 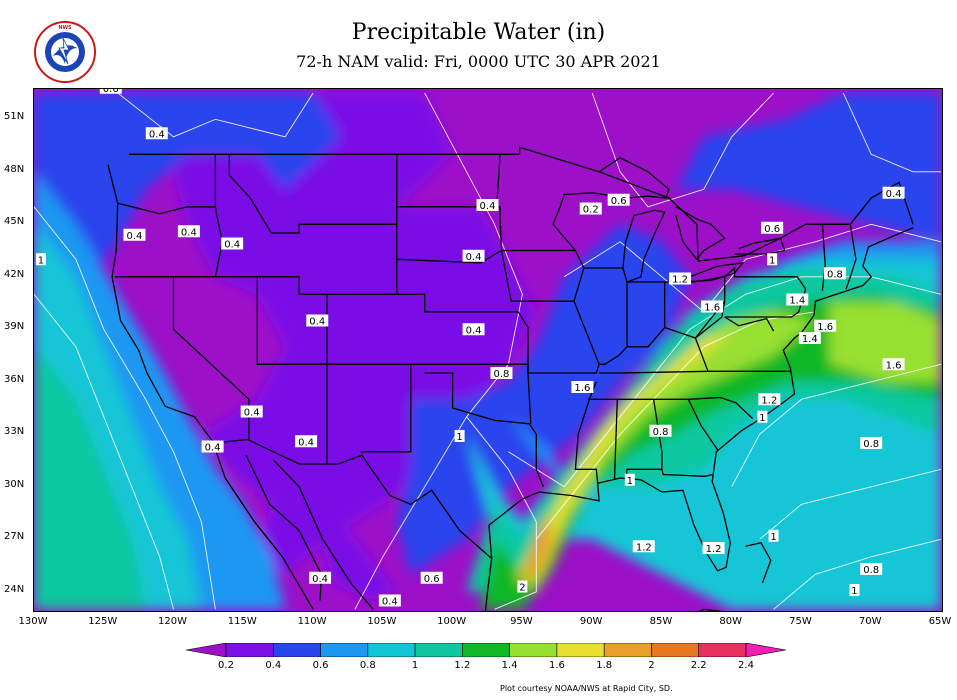 I want to click on longitude-label: 75W, so click(x=800, y=621).